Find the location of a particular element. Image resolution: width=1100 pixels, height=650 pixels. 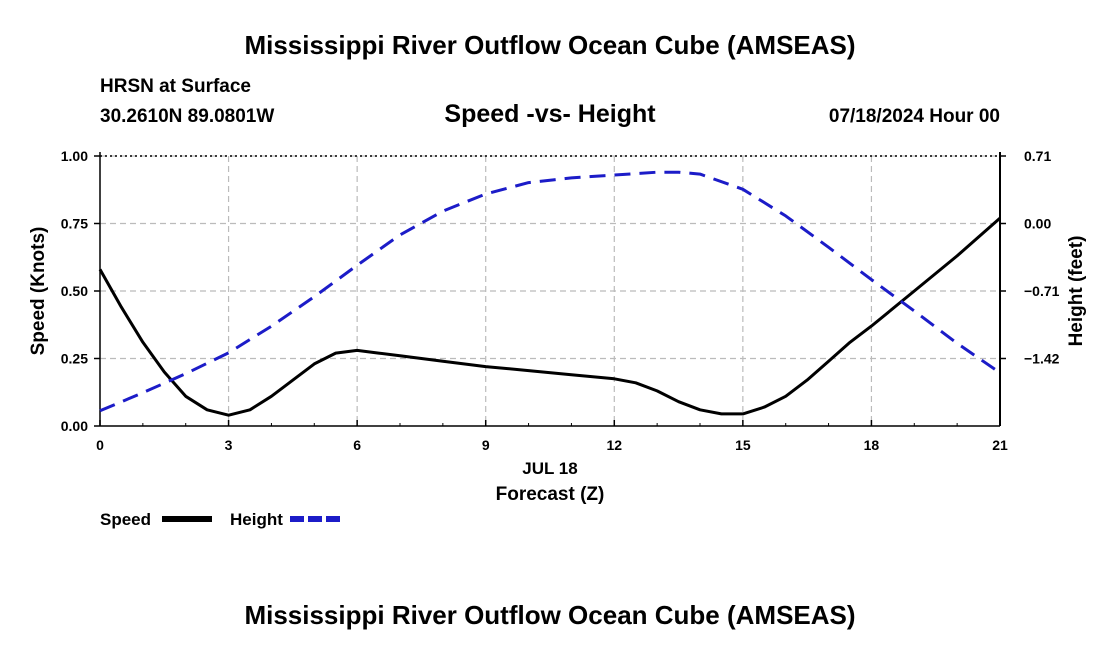

x-tick-label: 0 is located at coordinates (100, 445).